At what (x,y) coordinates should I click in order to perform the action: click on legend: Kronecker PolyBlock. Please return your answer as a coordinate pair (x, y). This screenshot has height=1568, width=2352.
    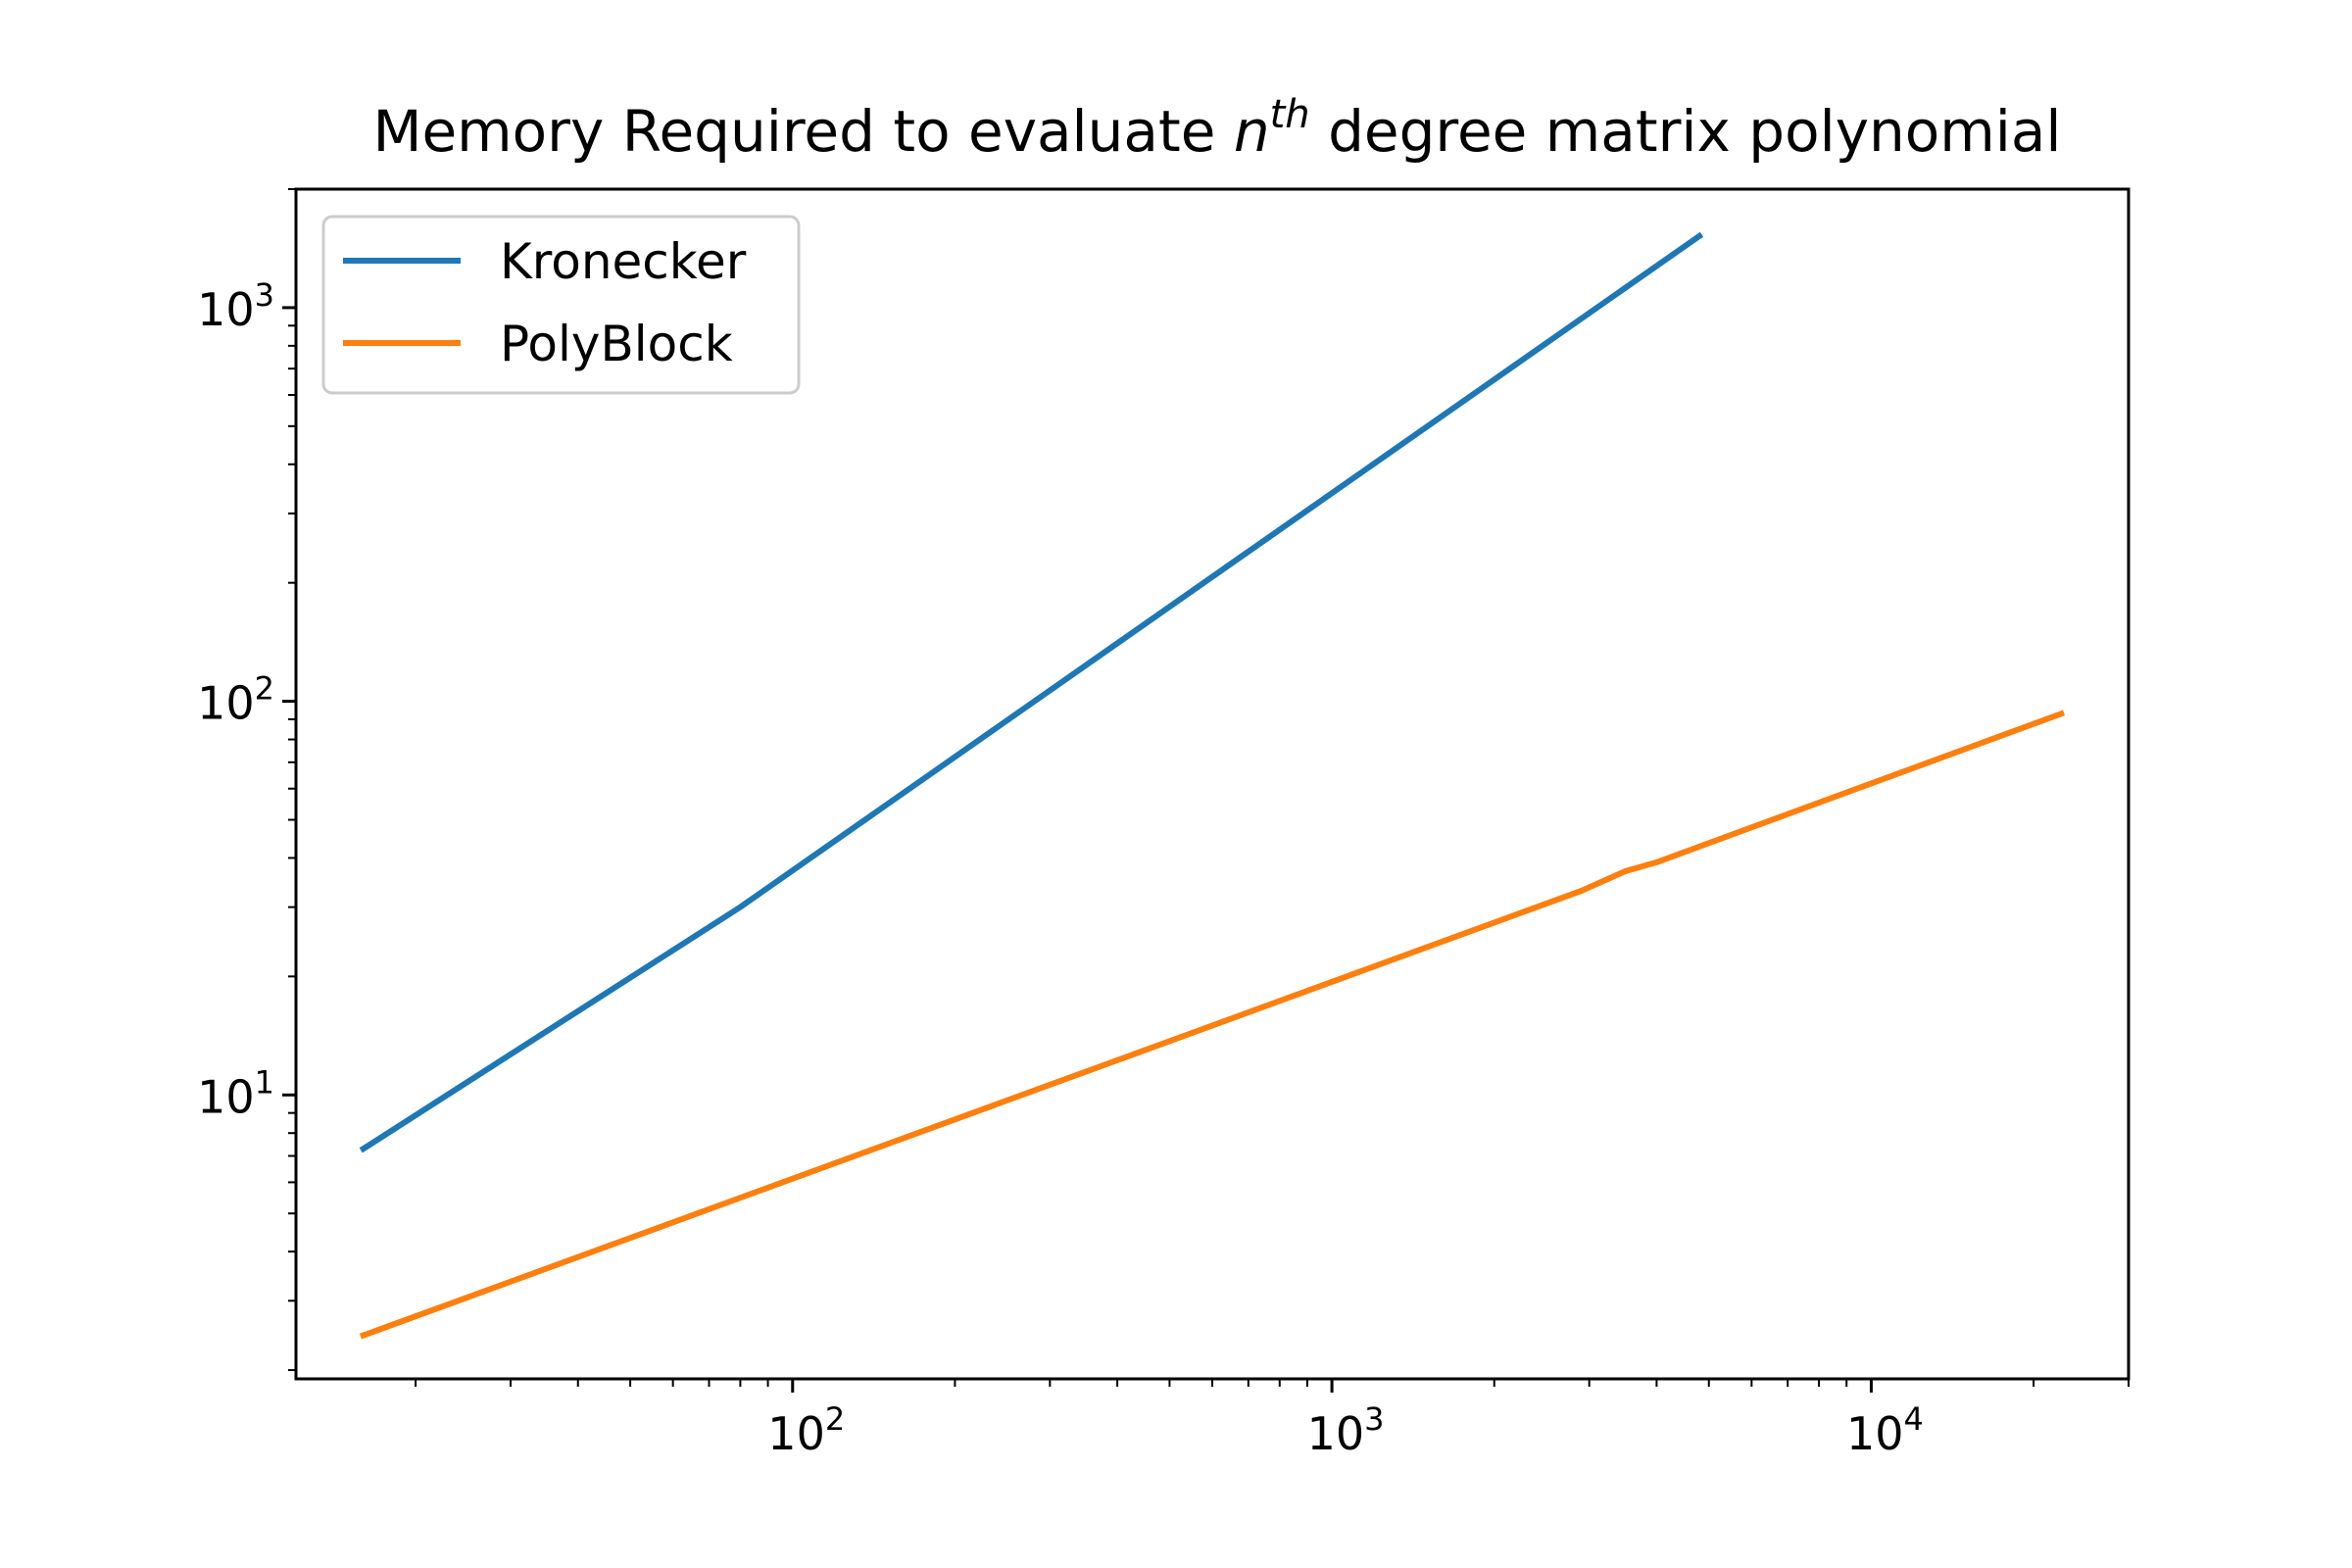
    Looking at the image, I should click on (561, 305).